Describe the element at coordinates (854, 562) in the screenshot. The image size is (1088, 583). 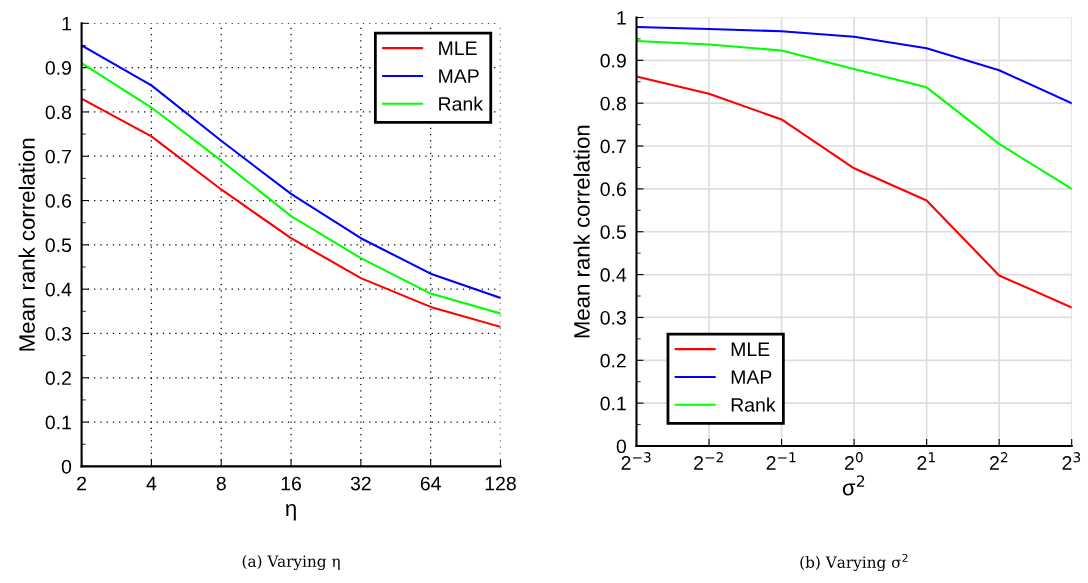
I see `text: (b) Varying σ$^{2}$` at that location.